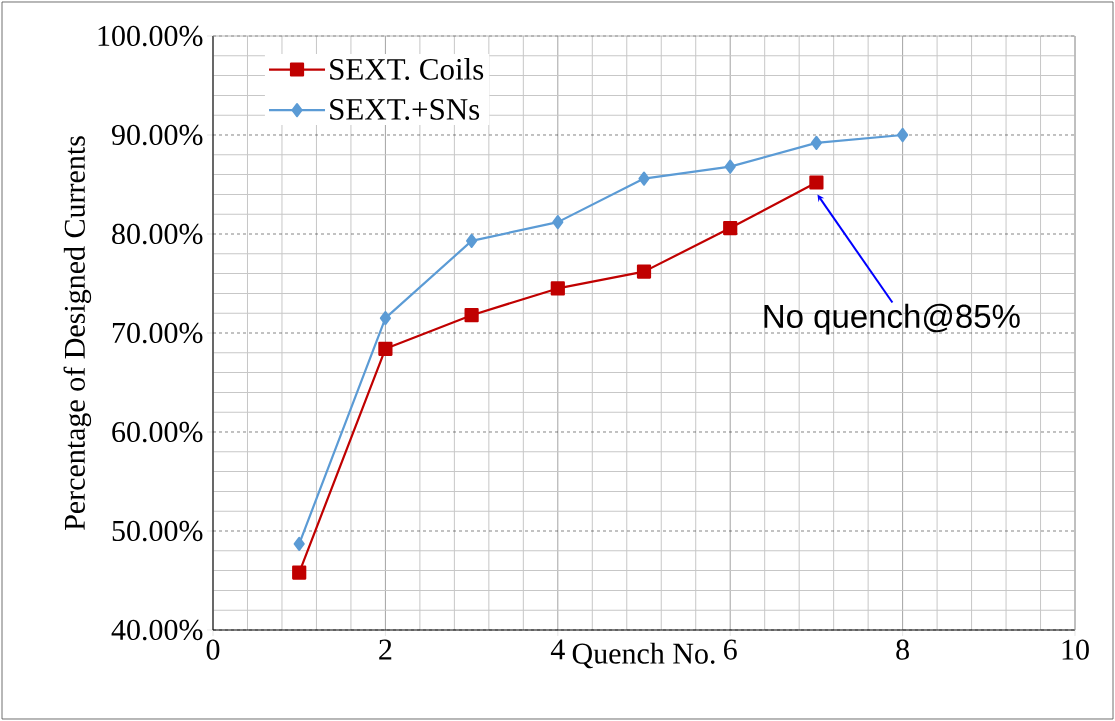 This screenshot has height=721, width=1115. Describe the element at coordinates (157, 135) in the screenshot. I see `y-tick-label: 90.00%` at that location.